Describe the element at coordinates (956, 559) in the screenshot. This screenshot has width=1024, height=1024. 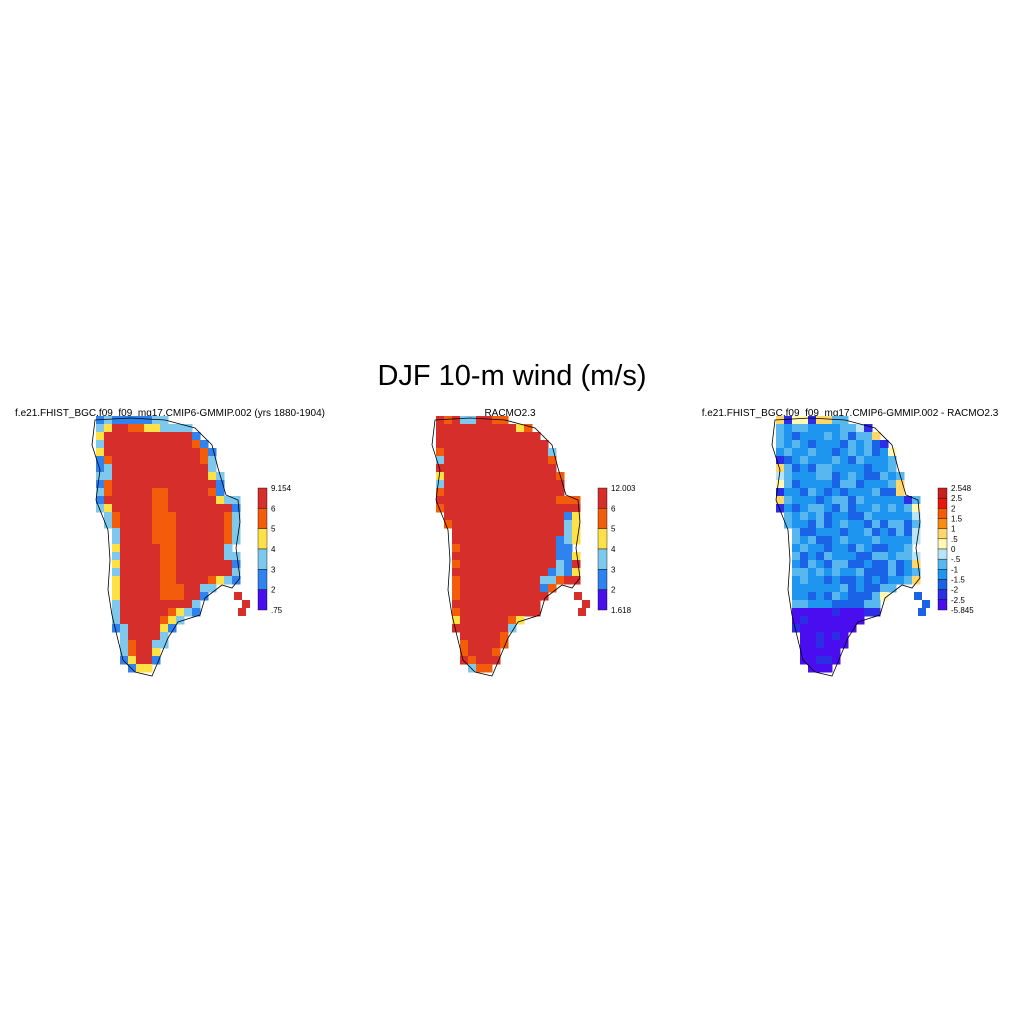
I see `colorbar-label: -.5` at that location.